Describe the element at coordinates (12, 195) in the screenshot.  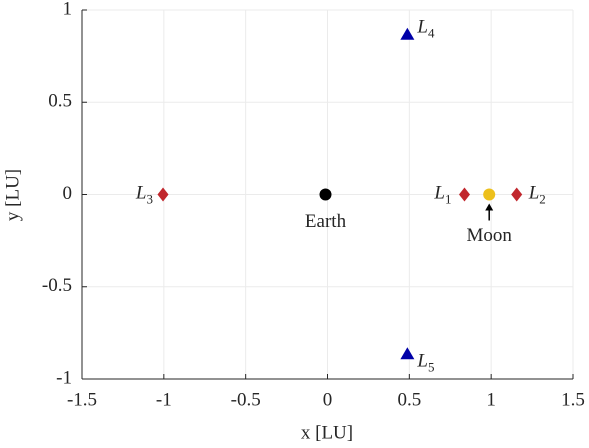
I see `y-axis-label: y [LU]` at that location.